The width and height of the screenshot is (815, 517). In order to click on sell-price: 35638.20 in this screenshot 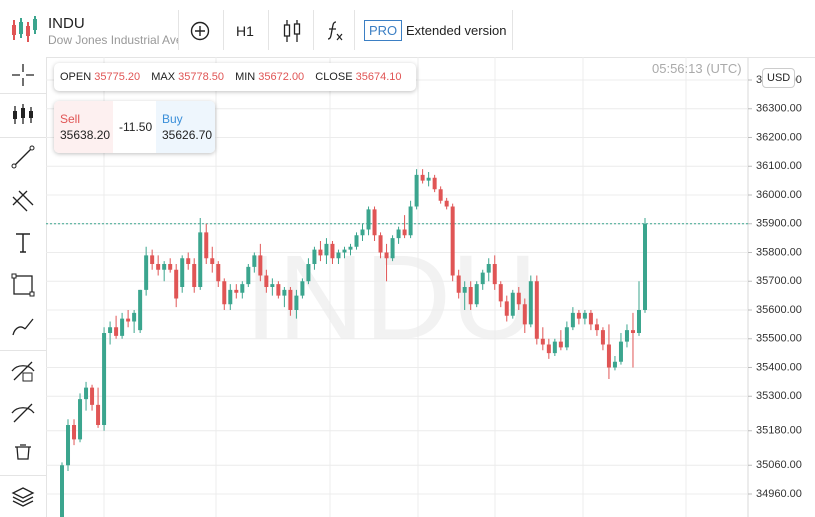, I will do `click(85, 135)`.